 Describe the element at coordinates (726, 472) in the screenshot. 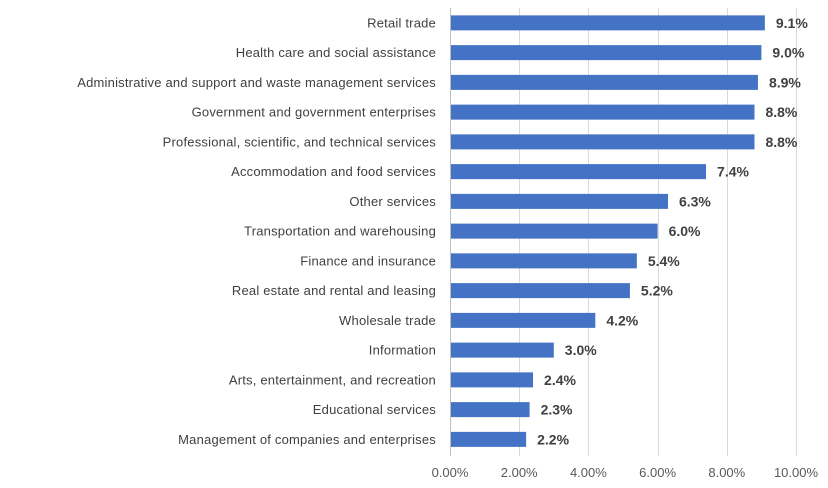

I see `x-tick-label: 8.00%` at that location.